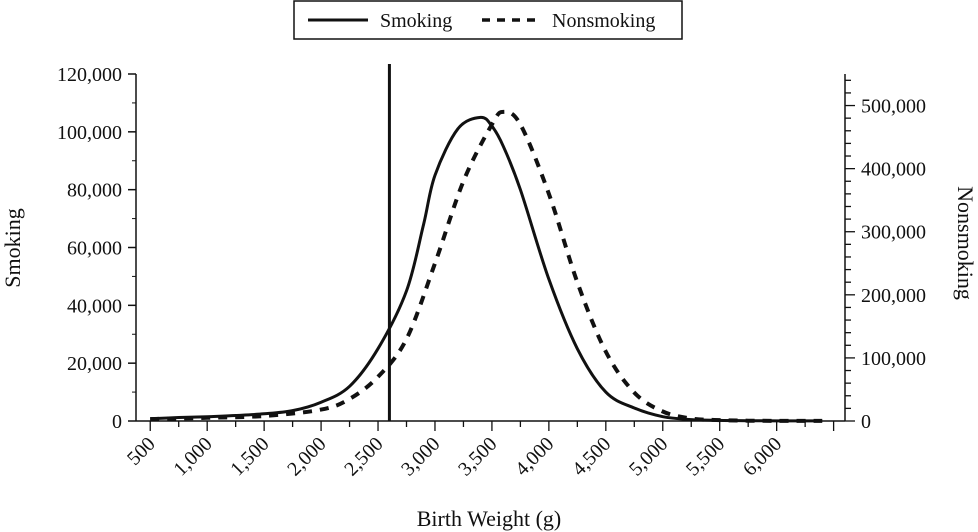 This screenshot has width=978, height=532. Describe the element at coordinates (648, 456) in the screenshot. I see `x-tick-label: 5,000` at that location.